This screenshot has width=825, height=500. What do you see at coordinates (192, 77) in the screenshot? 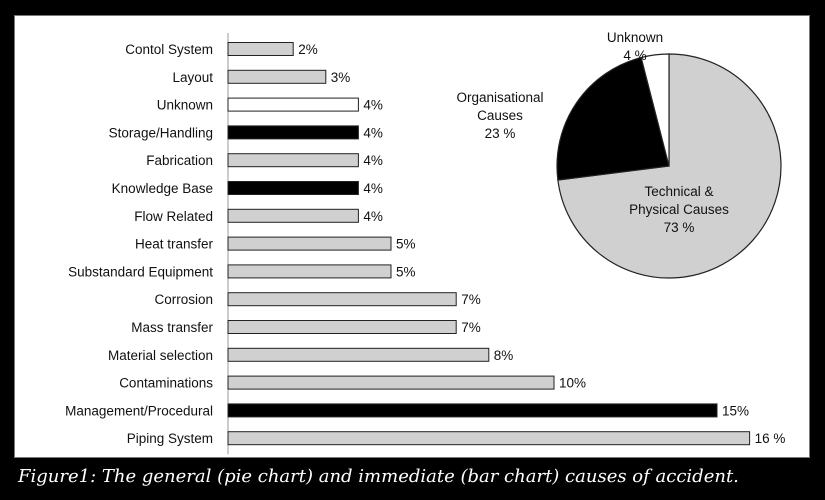
I see `category-label: Layout` at bounding box center [192, 77].